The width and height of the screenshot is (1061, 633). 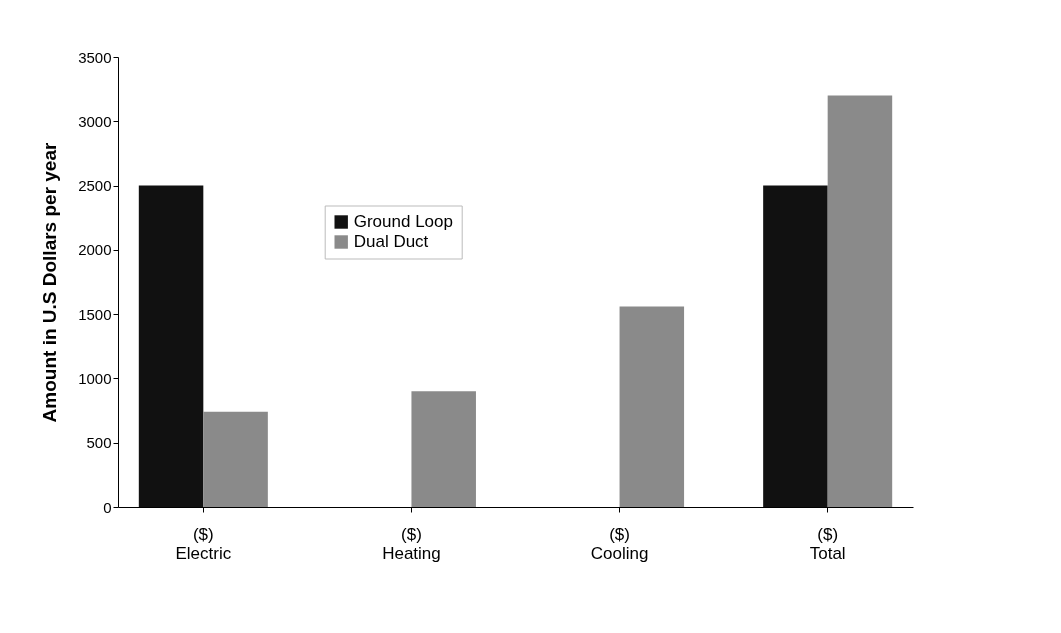 What do you see at coordinates (99, 443) in the screenshot?
I see `y-tick-label: 500` at bounding box center [99, 443].